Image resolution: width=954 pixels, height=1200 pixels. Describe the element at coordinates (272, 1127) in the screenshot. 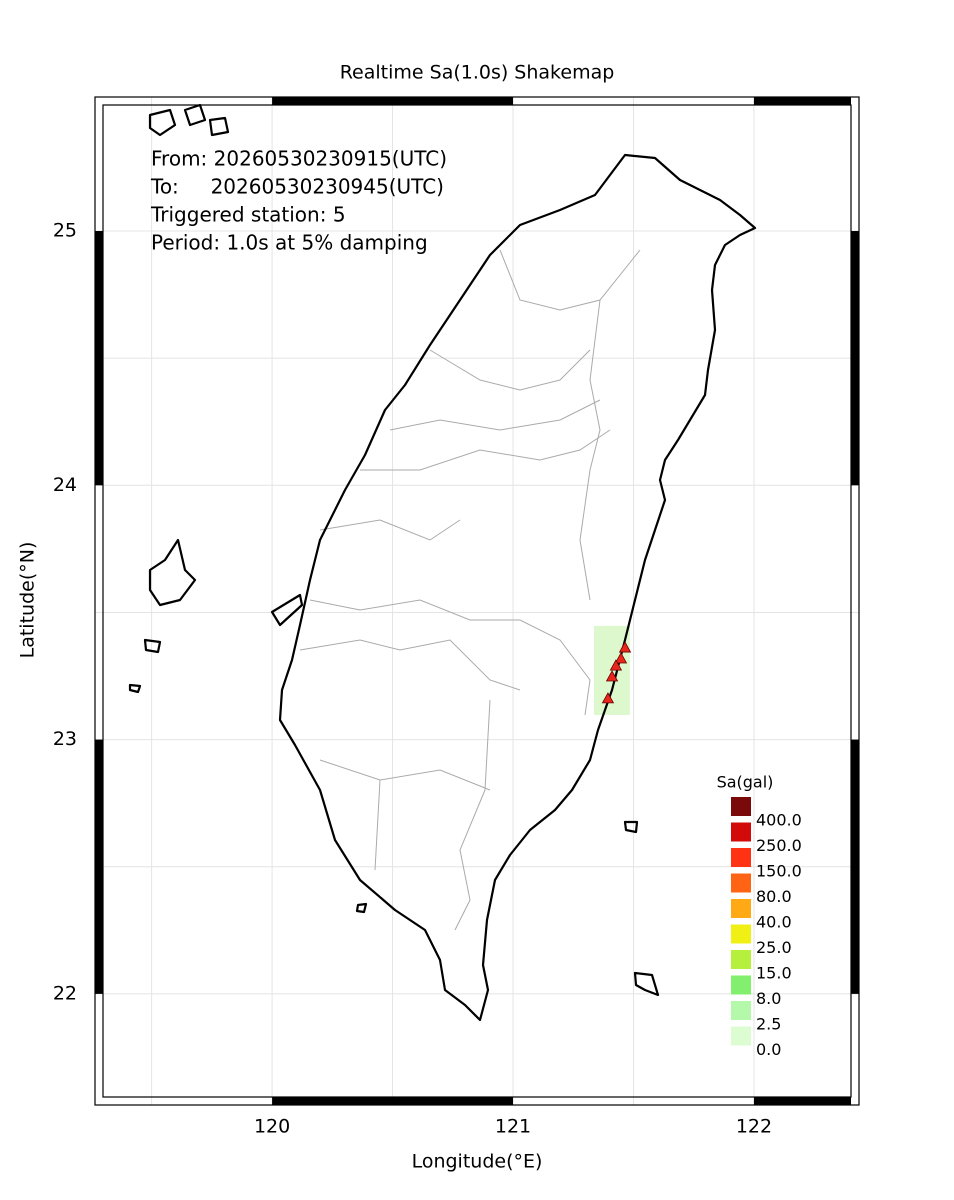

I see `x-tick-label: 120` at that location.